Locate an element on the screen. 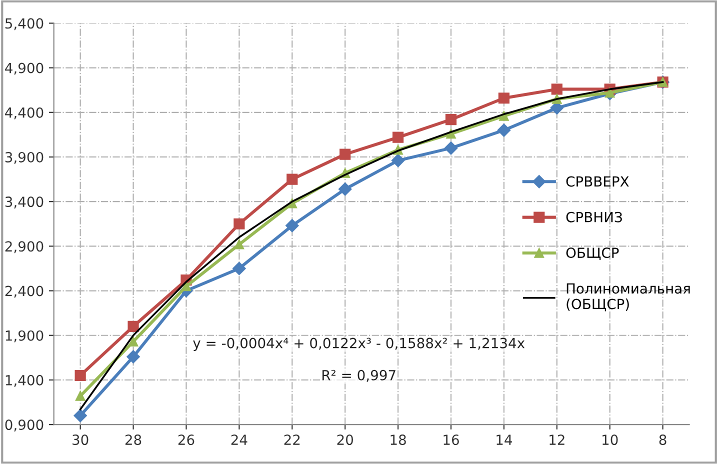  annotation: R² = 0,997 is located at coordinates (359, 376).